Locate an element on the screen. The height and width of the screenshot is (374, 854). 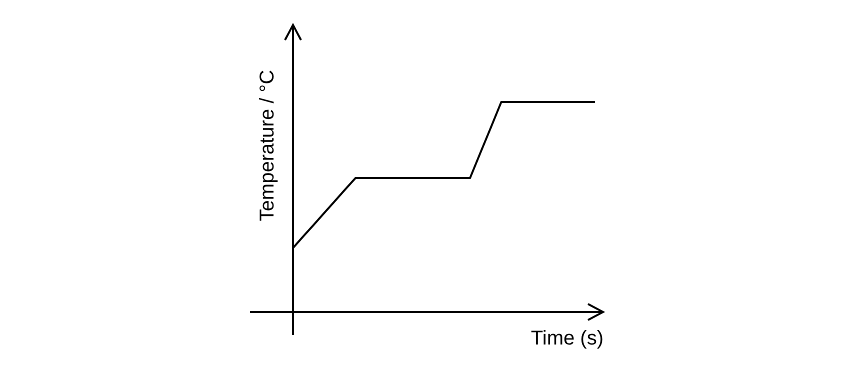
x-axis-title: Time (s) is located at coordinates (567, 339).